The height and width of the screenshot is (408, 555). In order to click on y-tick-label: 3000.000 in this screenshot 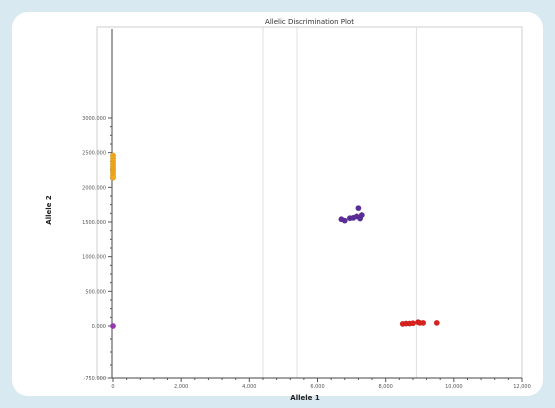, I will do `click(94, 119)`.